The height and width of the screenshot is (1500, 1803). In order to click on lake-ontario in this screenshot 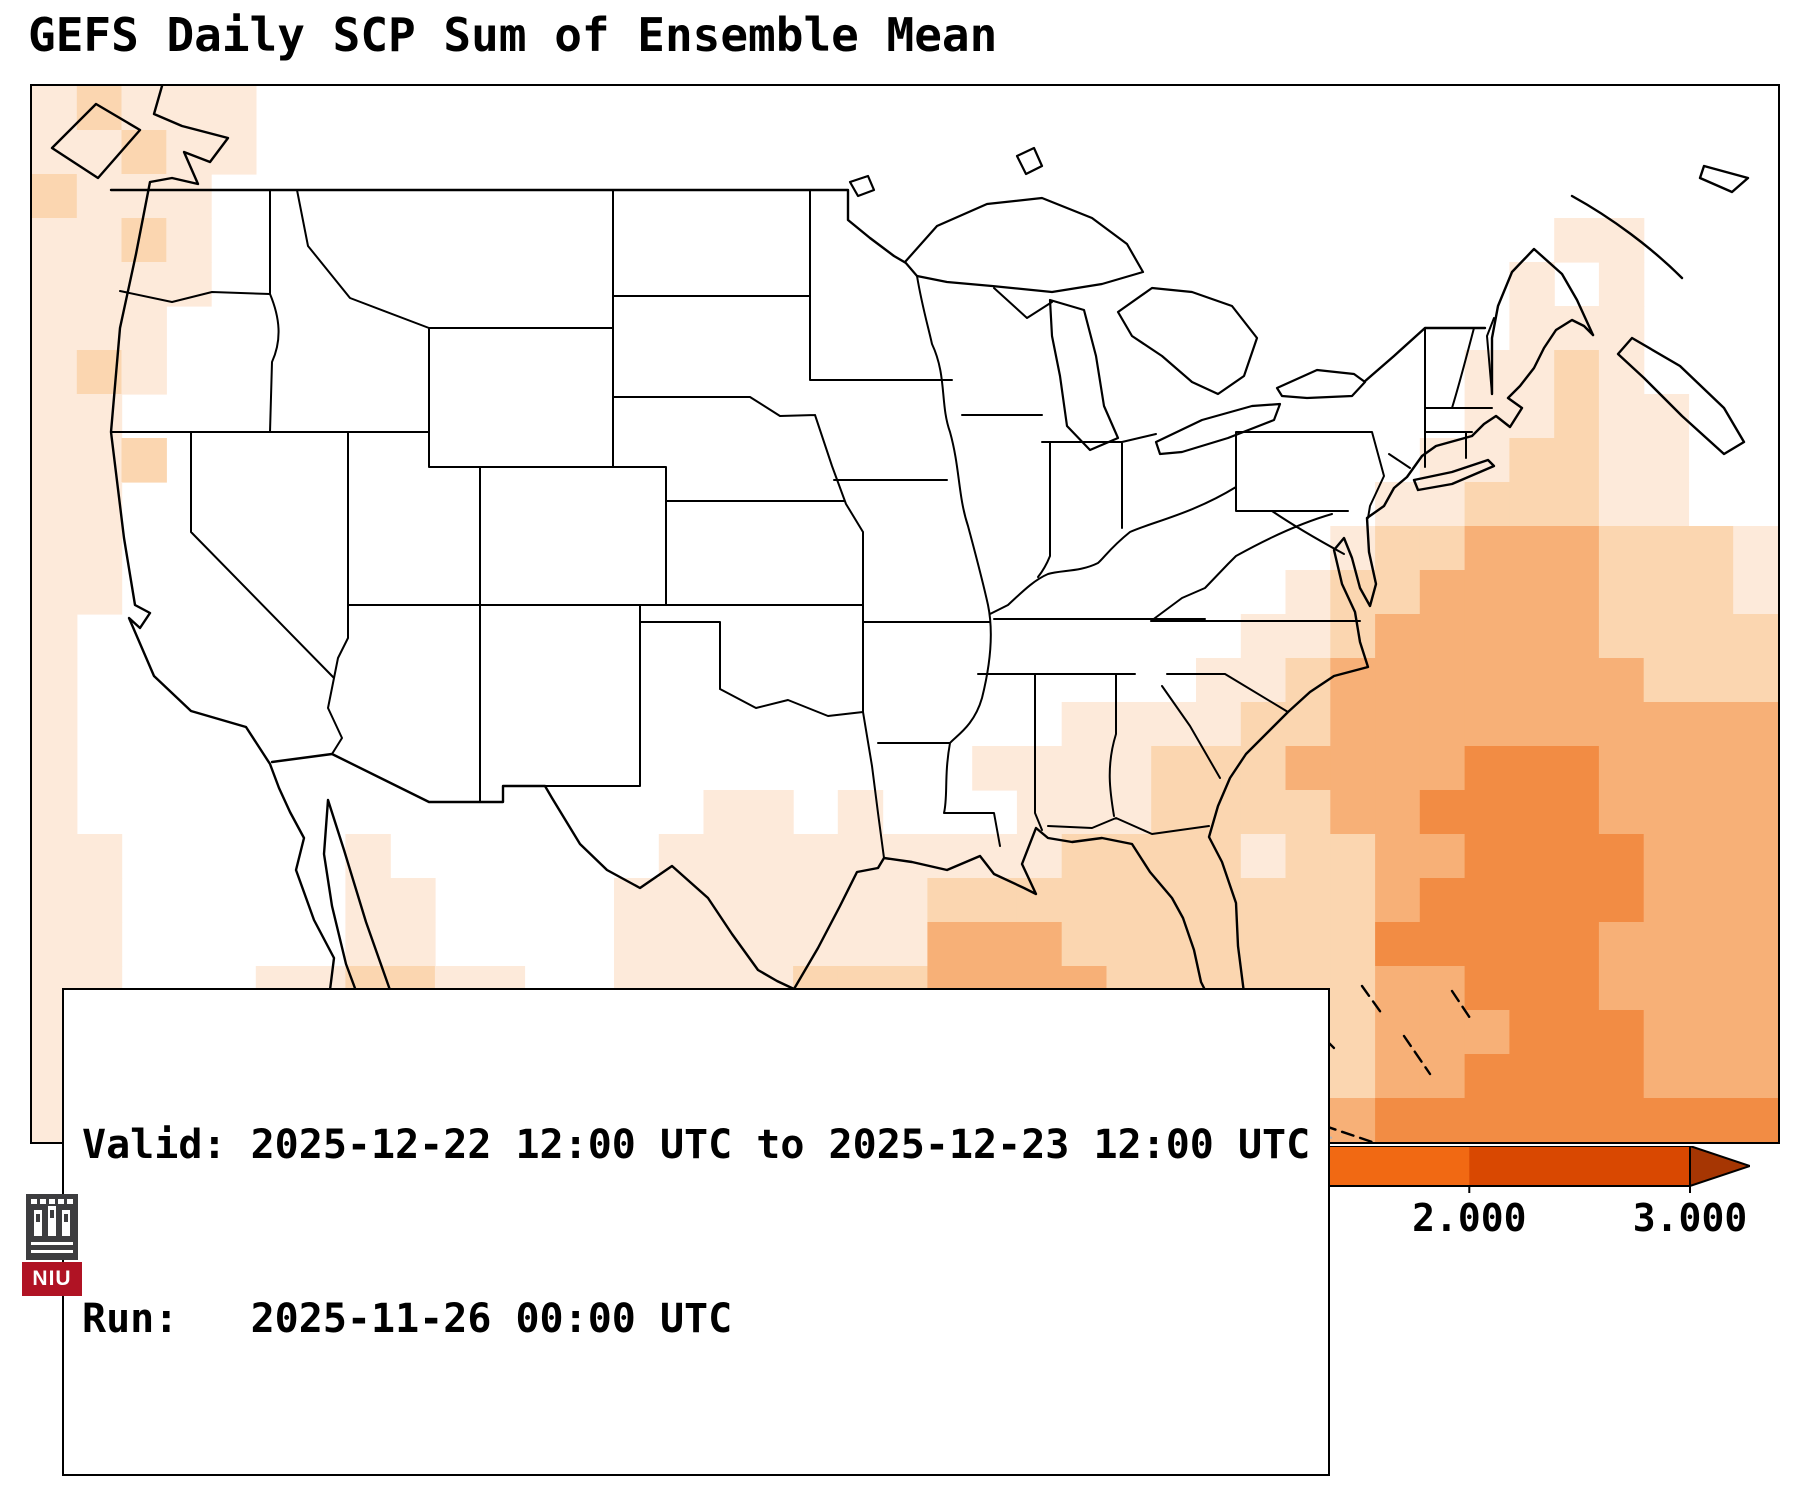, I will do `click(1321, 384)`.